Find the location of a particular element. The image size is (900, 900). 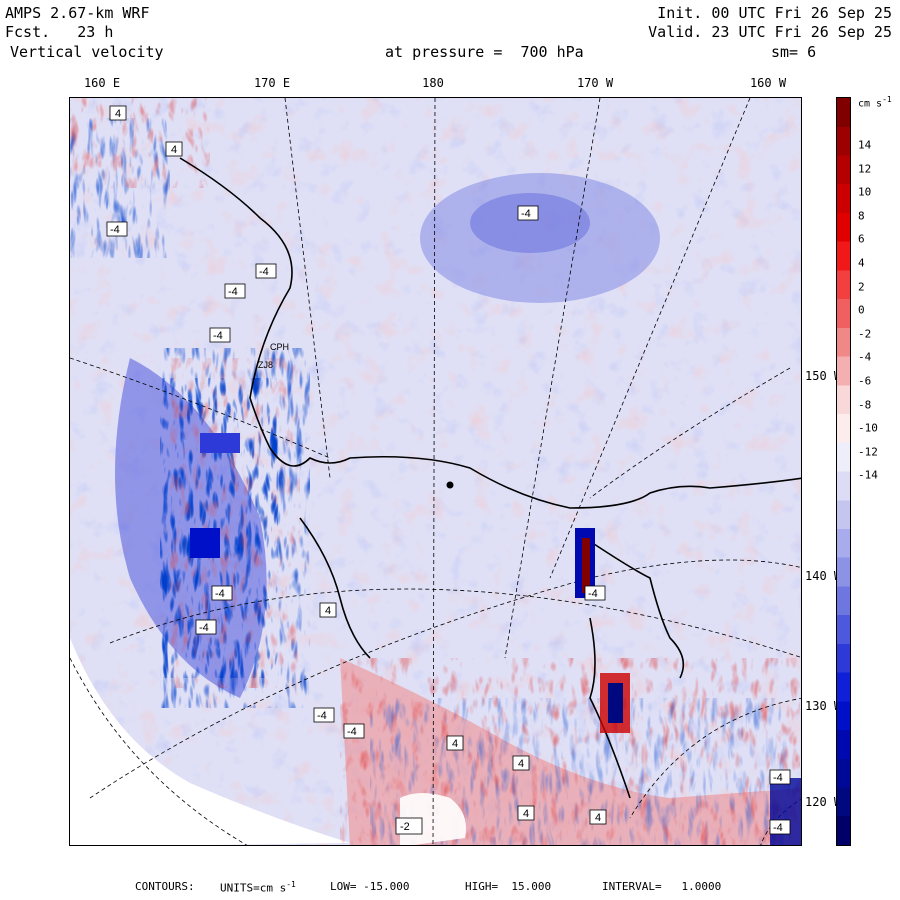

lon-label-170w: 170 W is located at coordinates (595, 83).